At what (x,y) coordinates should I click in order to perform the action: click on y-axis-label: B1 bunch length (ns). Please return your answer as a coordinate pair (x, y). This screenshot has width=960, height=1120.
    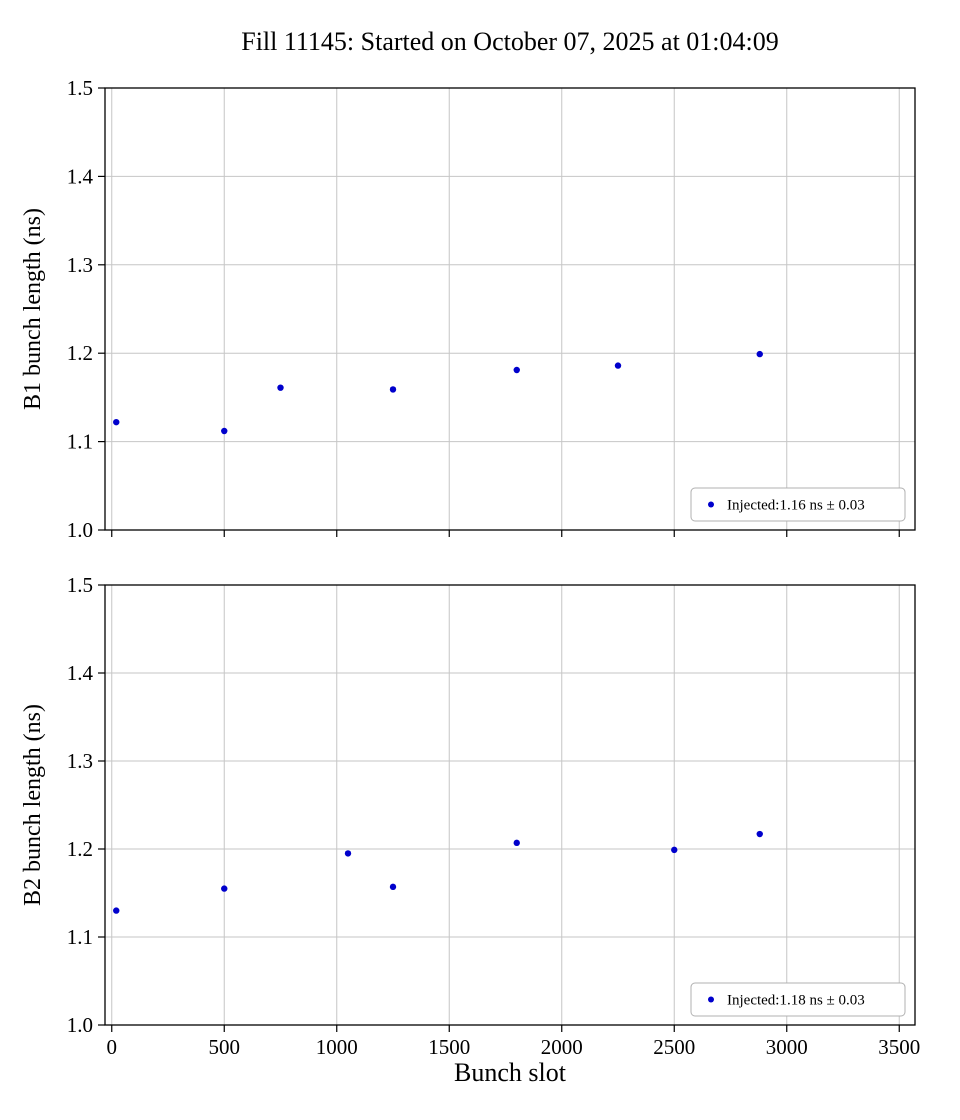
    Looking at the image, I should click on (33, 309).